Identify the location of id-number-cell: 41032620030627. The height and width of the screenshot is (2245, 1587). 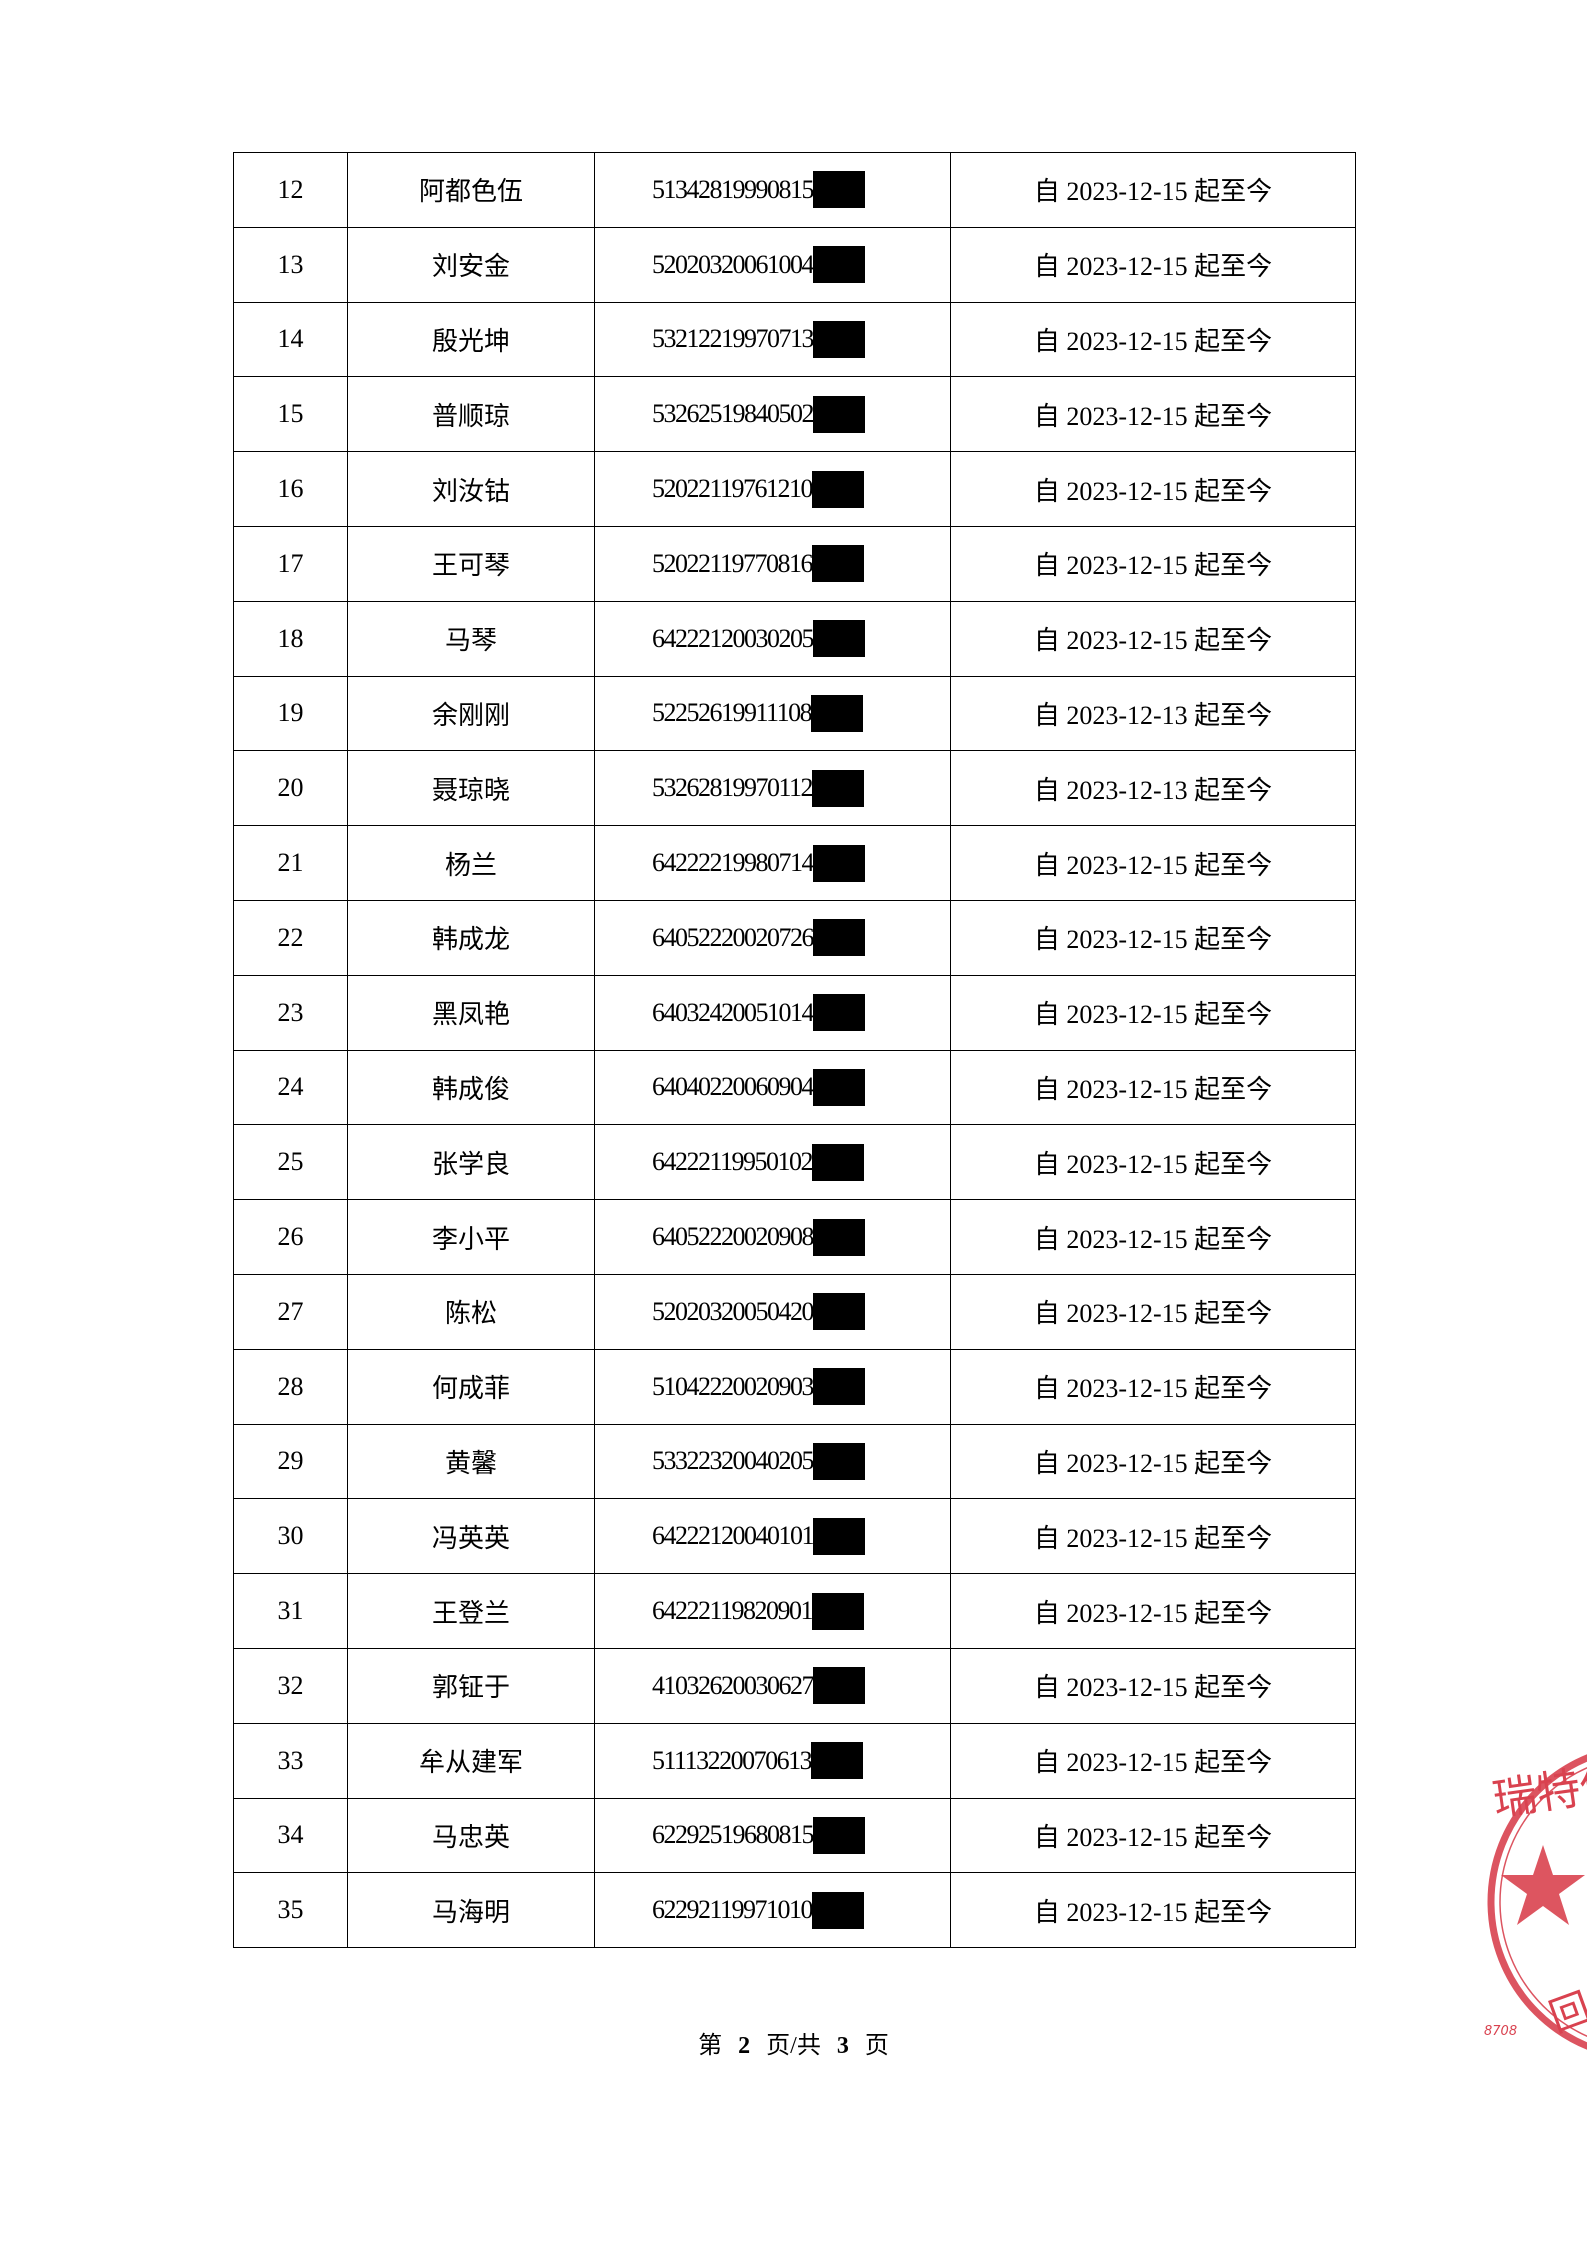
(772, 1685).